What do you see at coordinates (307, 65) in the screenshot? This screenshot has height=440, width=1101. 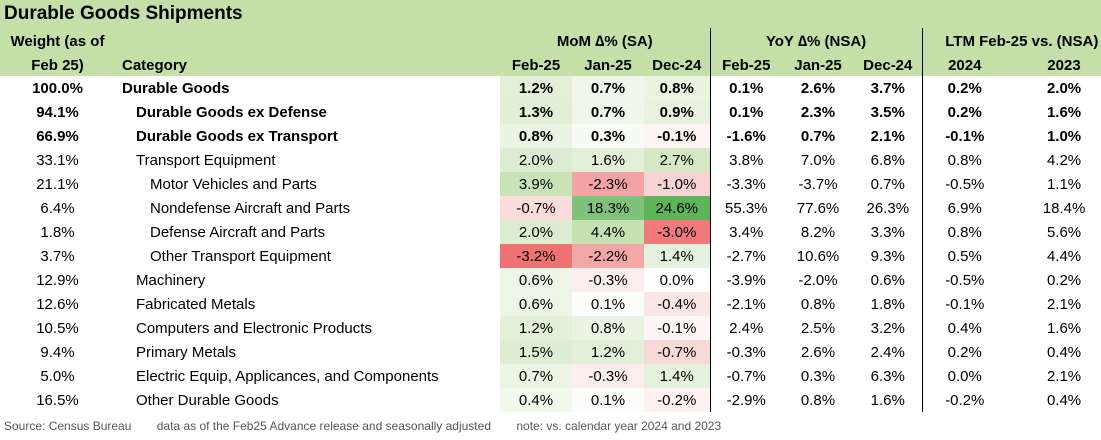 I see `category-header: Category` at bounding box center [307, 65].